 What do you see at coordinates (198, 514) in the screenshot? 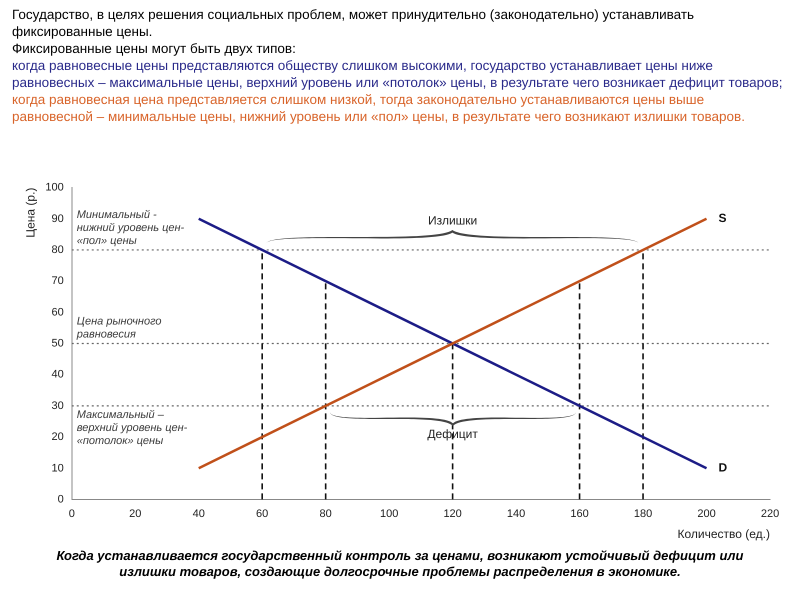
I see `x-tick-label: 40` at bounding box center [198, 514].